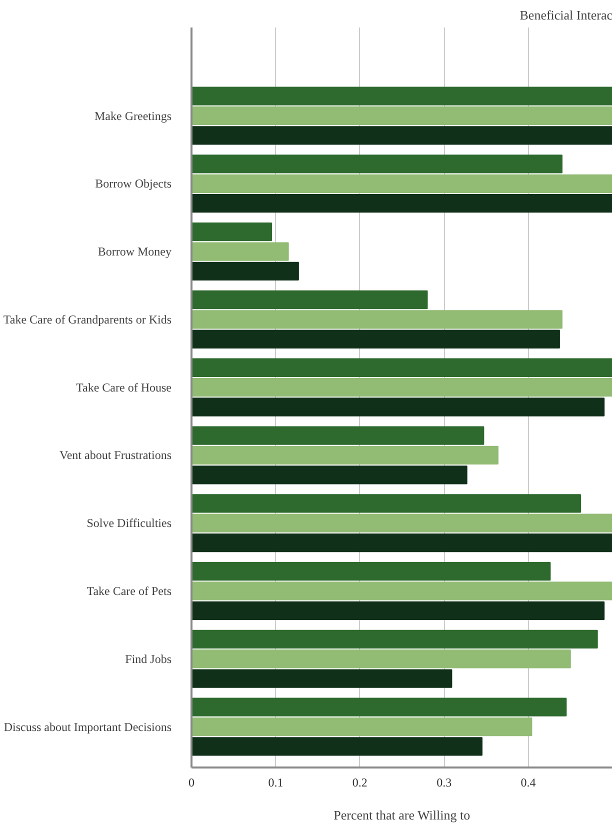 This screenshot has height=825, width=612. I want to click on y-tick-label: Take Care of House, so click(124, 387).